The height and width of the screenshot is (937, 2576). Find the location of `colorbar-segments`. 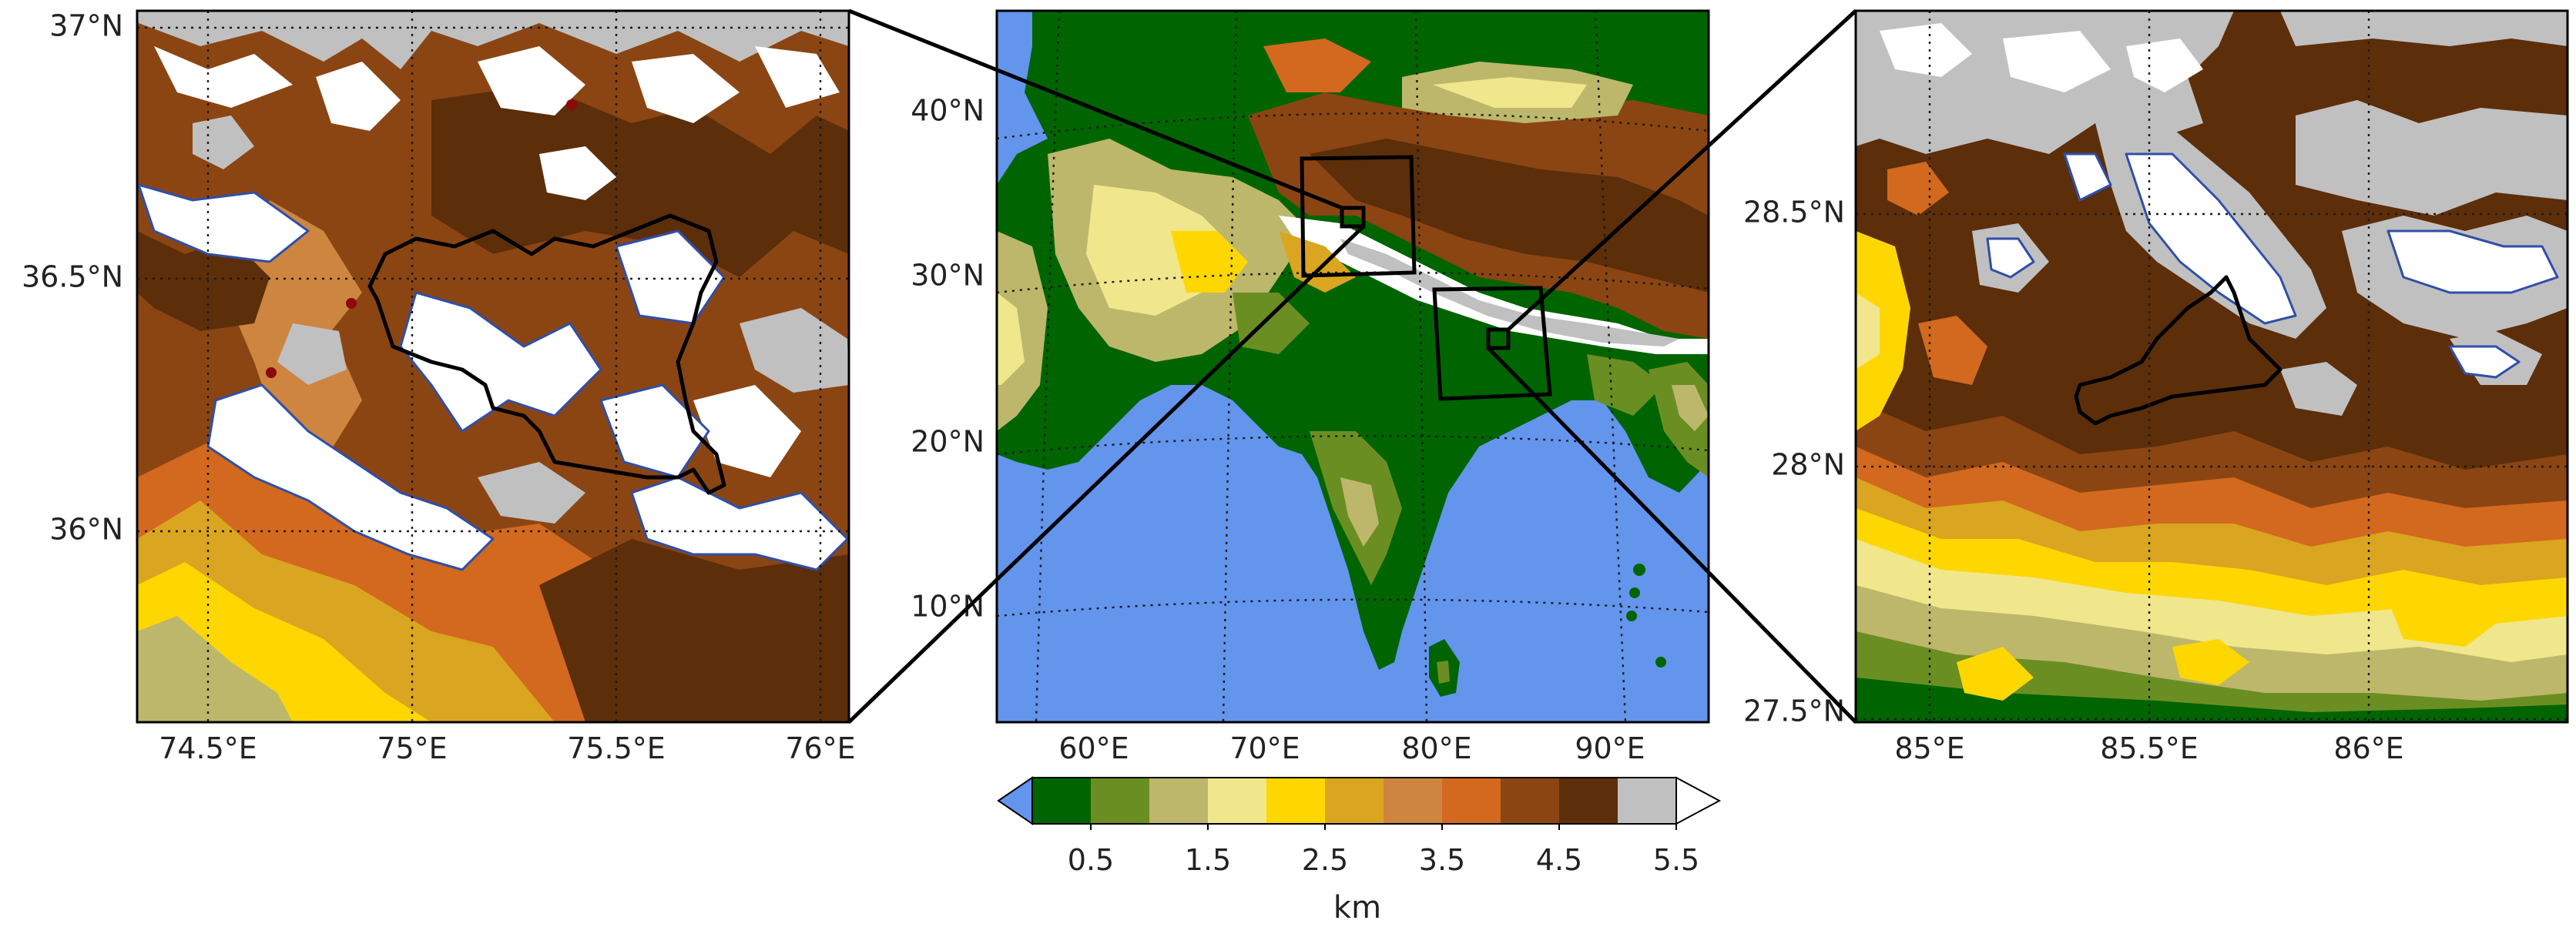

colorbar-segments is located at coordinates (1354, 801).